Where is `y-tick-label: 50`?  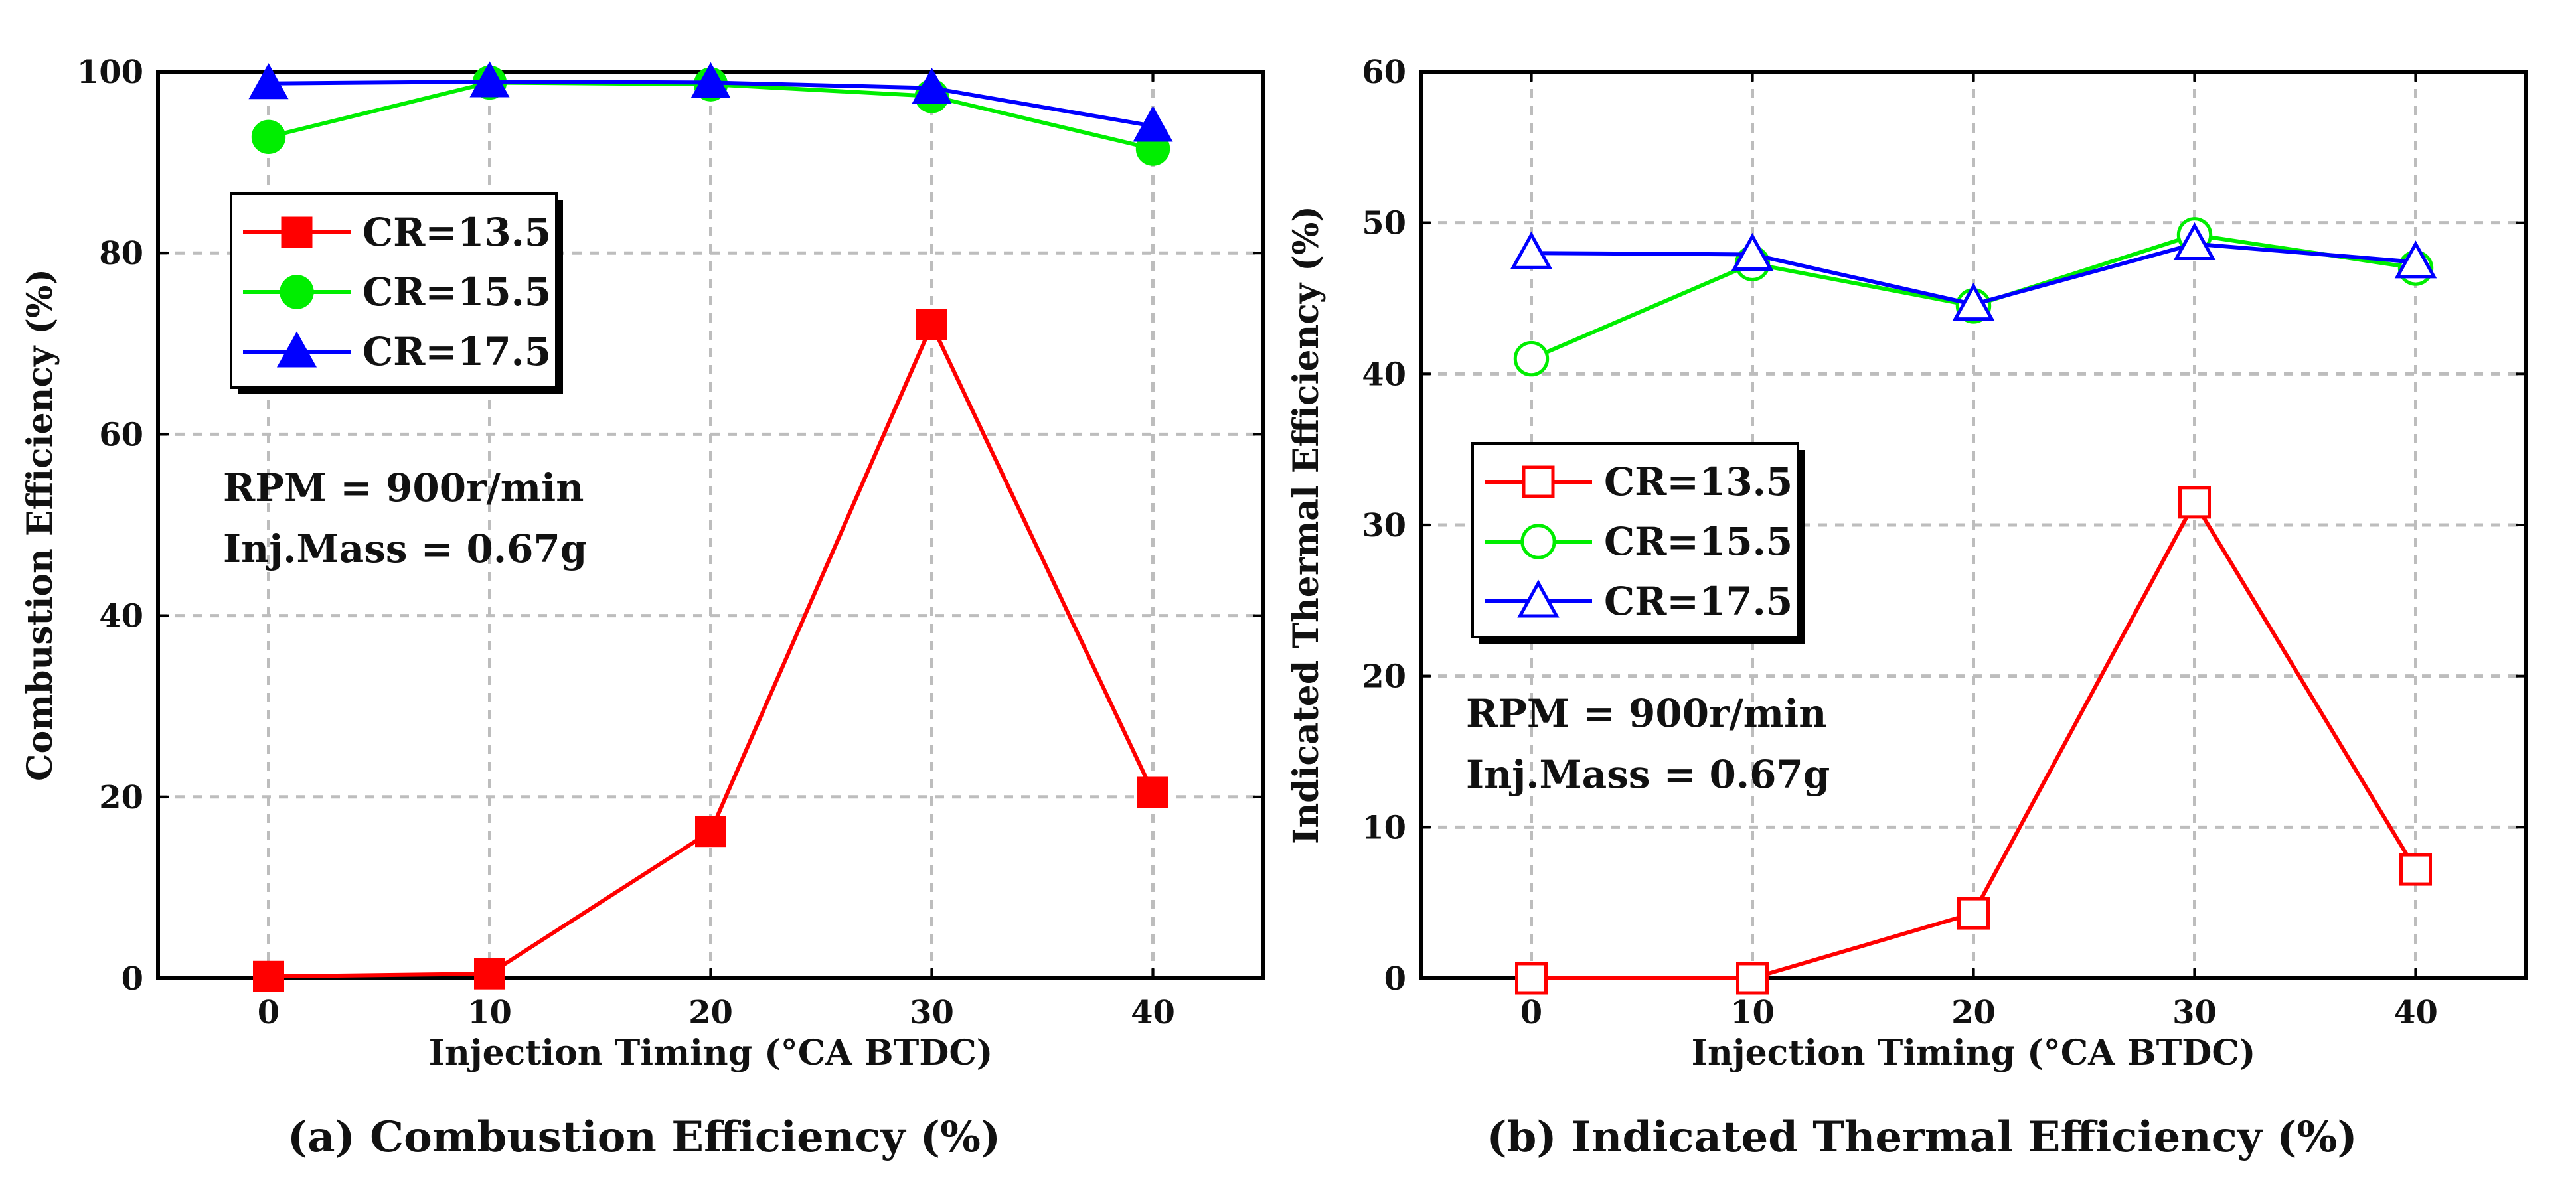 y-tick-label: 50 is located at coordinates (1384, 224).